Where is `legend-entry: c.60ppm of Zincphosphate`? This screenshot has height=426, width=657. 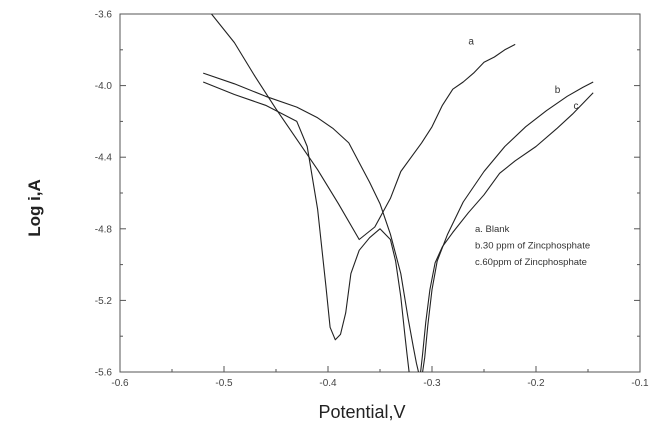 legend-entry: c.60ppm of Zincphosphate is located at coordinates (531, 262).